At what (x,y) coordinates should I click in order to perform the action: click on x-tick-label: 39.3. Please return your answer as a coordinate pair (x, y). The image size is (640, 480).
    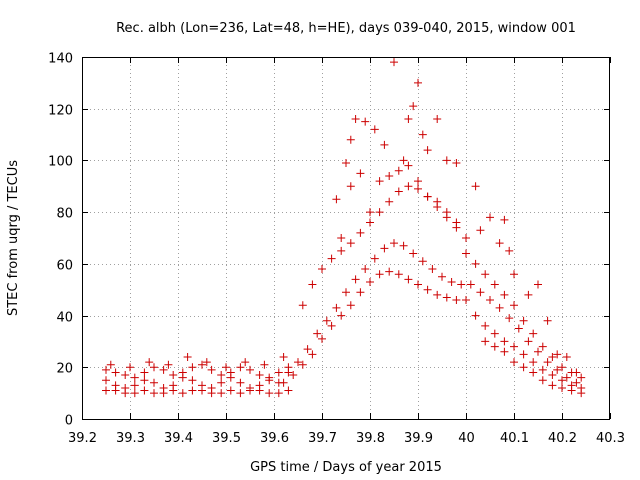
    Looking at the image, I should click on (130, 438).